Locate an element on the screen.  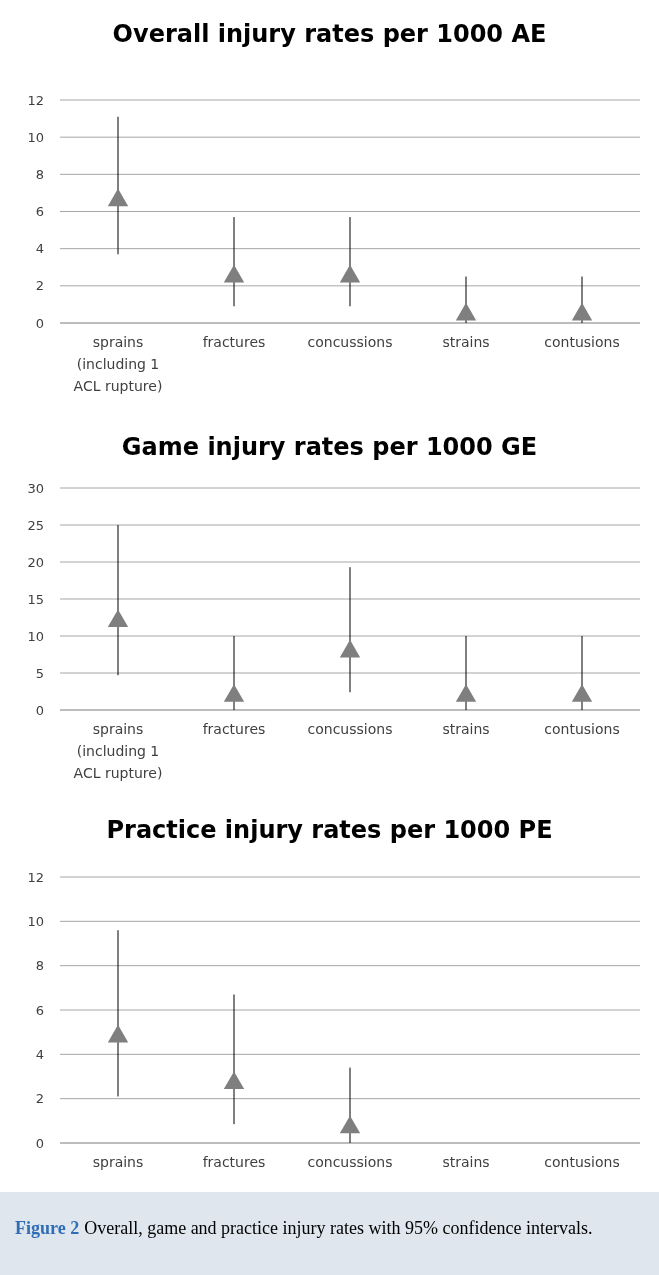
y-tick-label: 5 is located at coordinates (39, 673).